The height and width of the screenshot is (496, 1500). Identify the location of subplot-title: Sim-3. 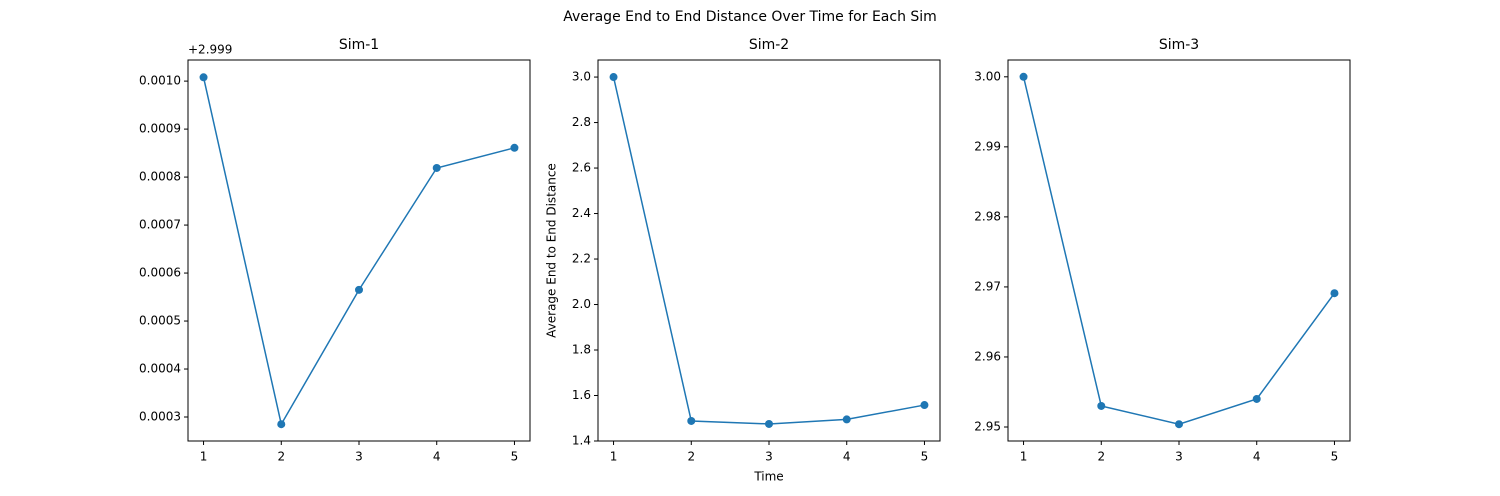
(1179, 45).